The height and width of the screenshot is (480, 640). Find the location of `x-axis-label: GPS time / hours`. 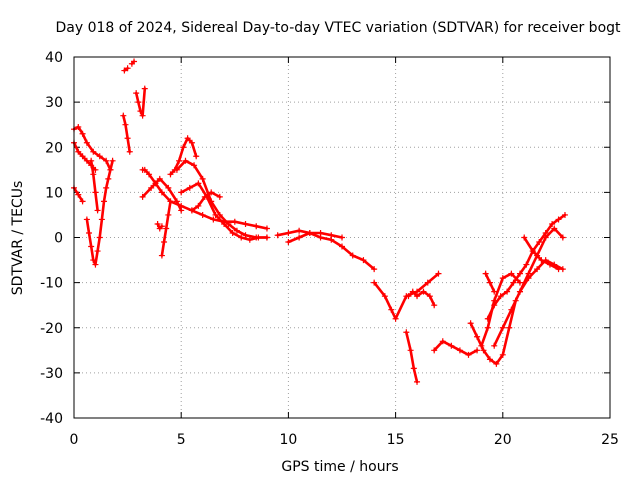

x-axis-label: GPS time / hours is located at coordinates (339, 467).